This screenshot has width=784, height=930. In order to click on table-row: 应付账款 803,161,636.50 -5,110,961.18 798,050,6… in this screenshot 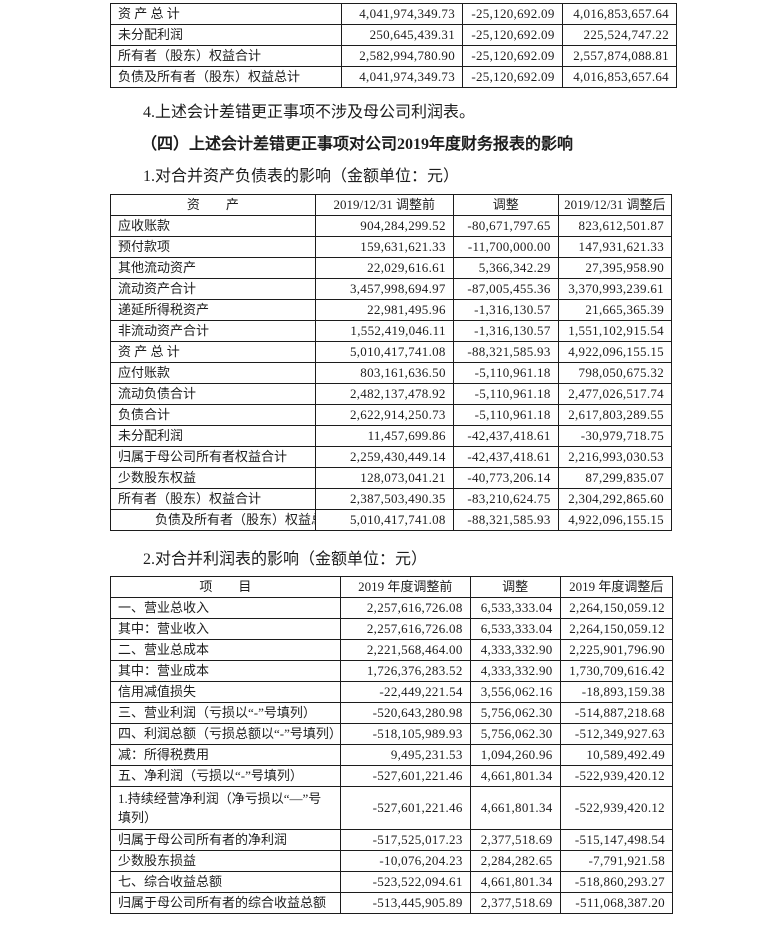, I will do `click(391, 373)`.